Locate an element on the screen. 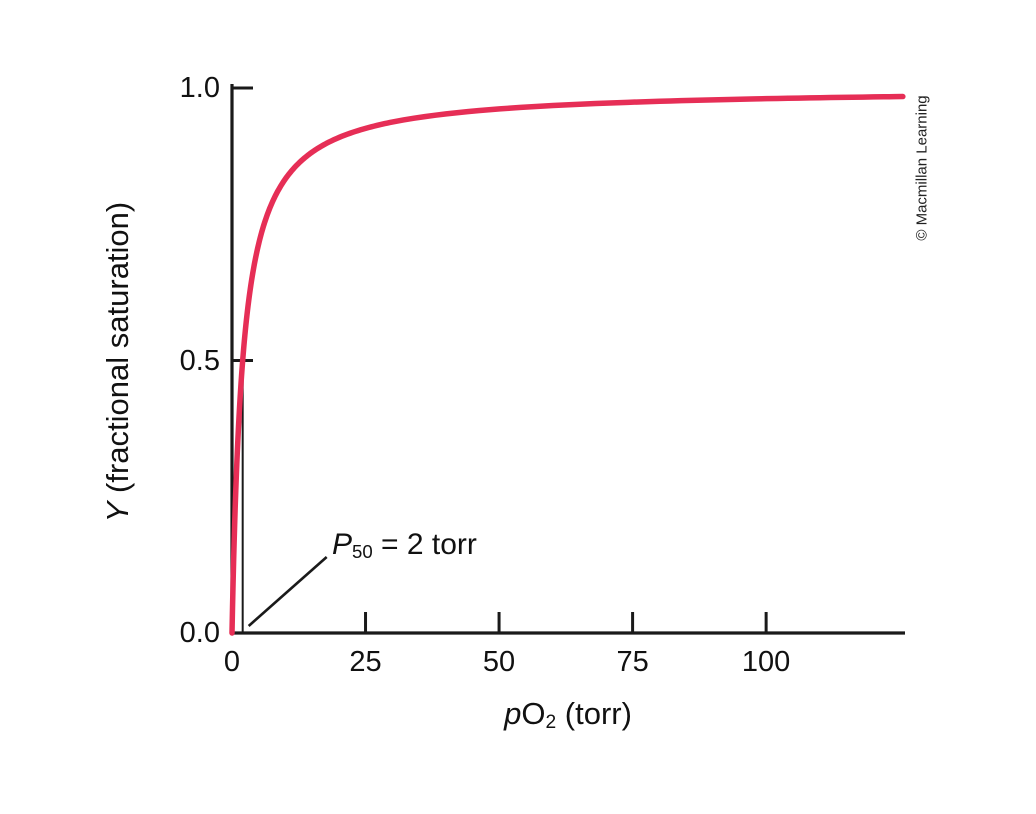 The width and height of the screenshot is (1036, 814). y-axis-title-text: (fractional saturation) is located at coordinates (117, 351).